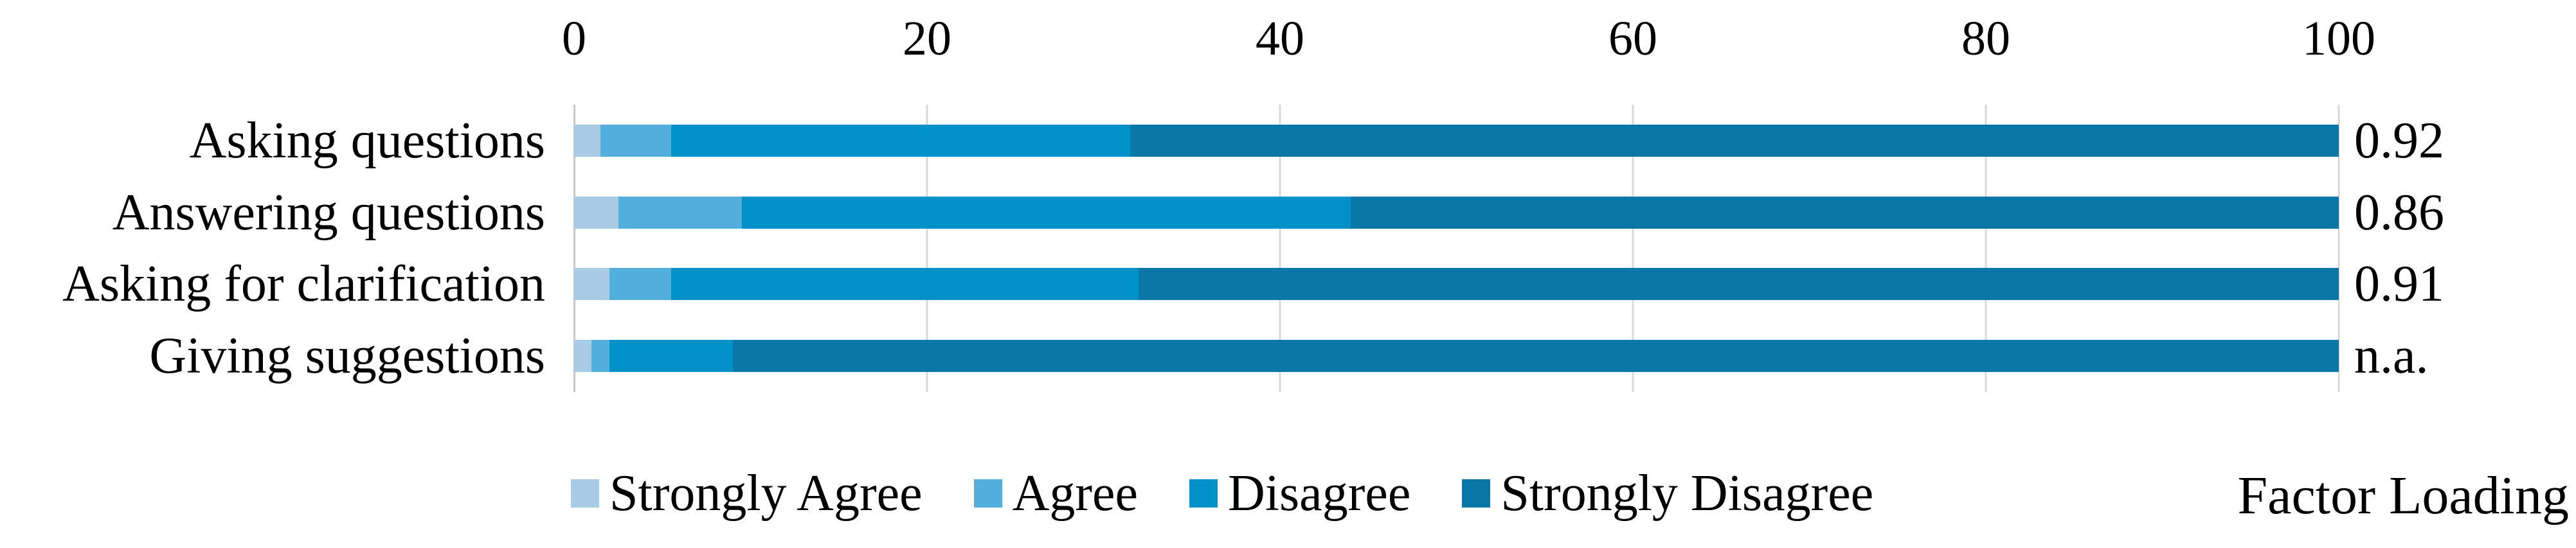 The image size is (2576, 548). I want to click on legend-item: Disagree, so click(1299, 493).